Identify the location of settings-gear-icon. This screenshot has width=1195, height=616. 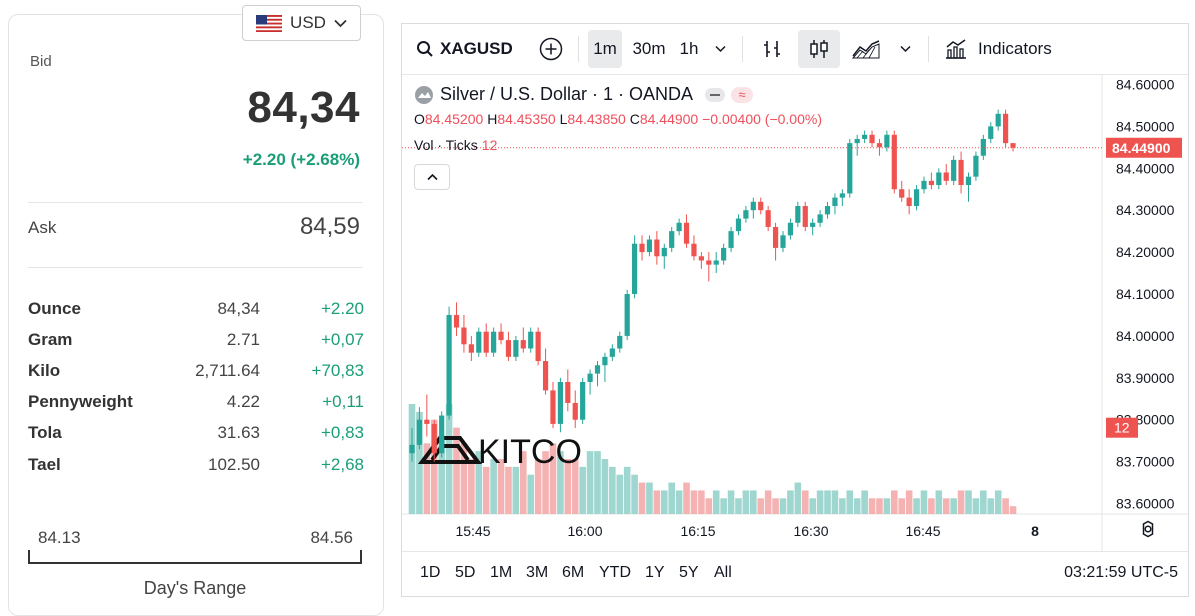
(1148, 529).